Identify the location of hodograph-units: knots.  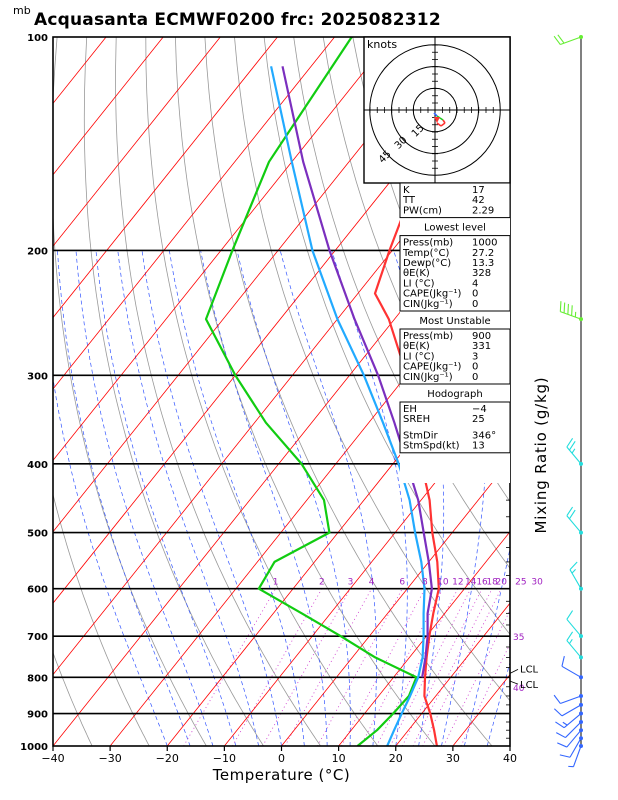
(382, 44).